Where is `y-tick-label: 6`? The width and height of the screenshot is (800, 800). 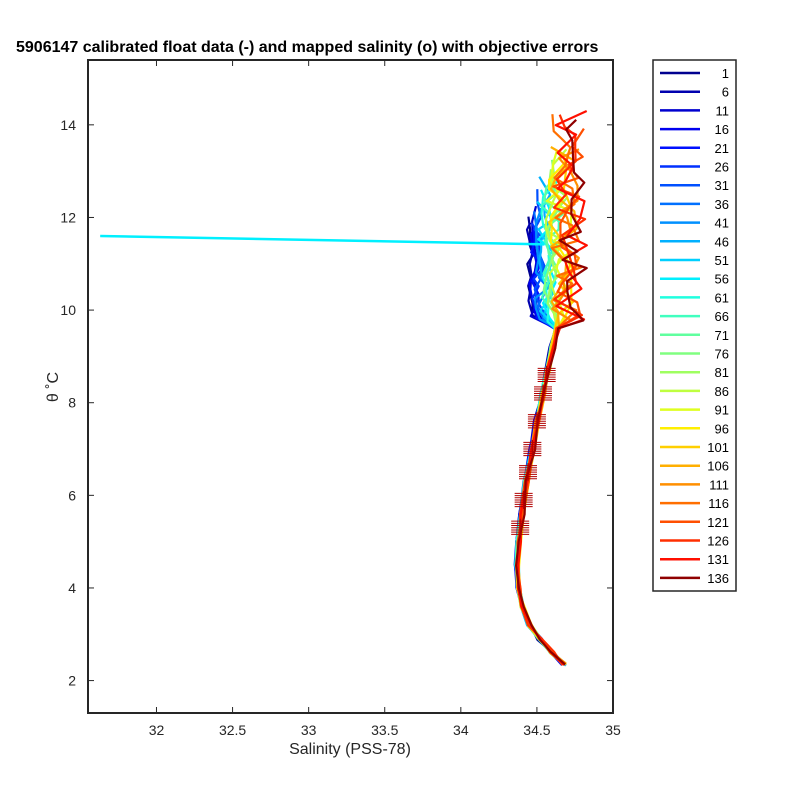 y-tick-label: 6 is located at coordinates (72, 495).